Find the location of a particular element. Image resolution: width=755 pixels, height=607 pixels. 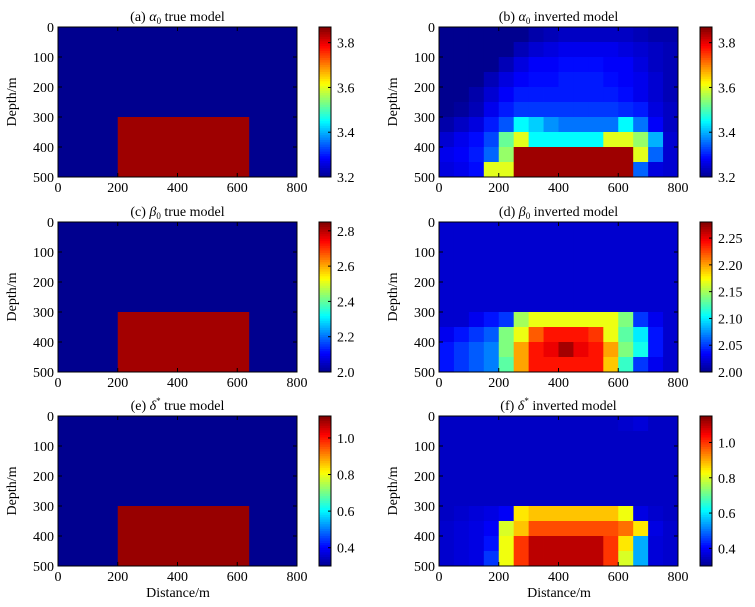

colorbar: 0.4 0.6 0.8 1.0 is located at coordinates (717, 491).